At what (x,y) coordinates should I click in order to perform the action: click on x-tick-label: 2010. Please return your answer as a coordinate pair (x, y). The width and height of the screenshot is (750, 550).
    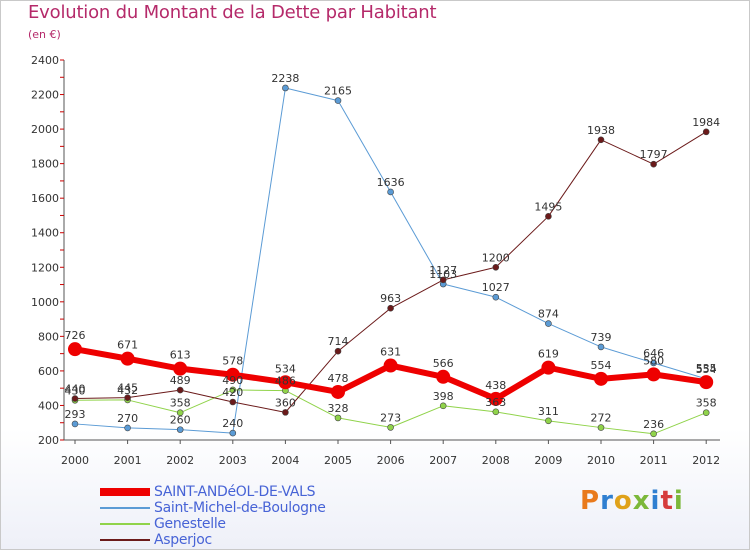
    Looking at the image, I should click on (601, 460).